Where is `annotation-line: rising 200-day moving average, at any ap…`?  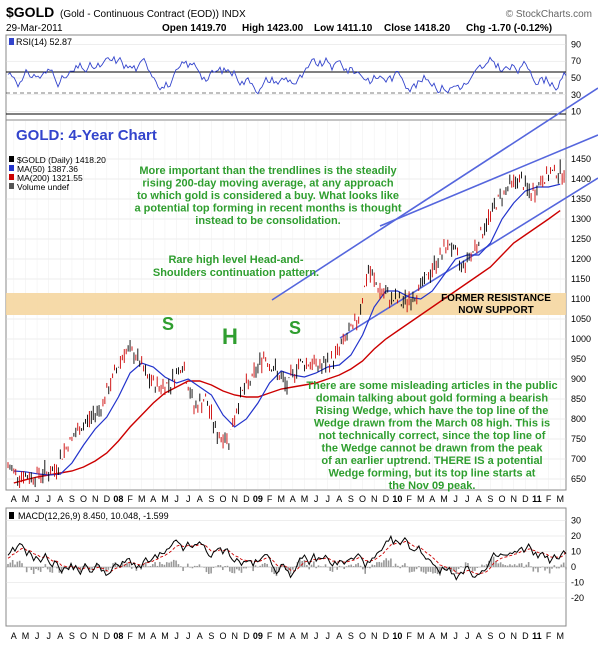
annotation-line: rising 200-day moving average, at any ap… is located at coordinates (268, 184).